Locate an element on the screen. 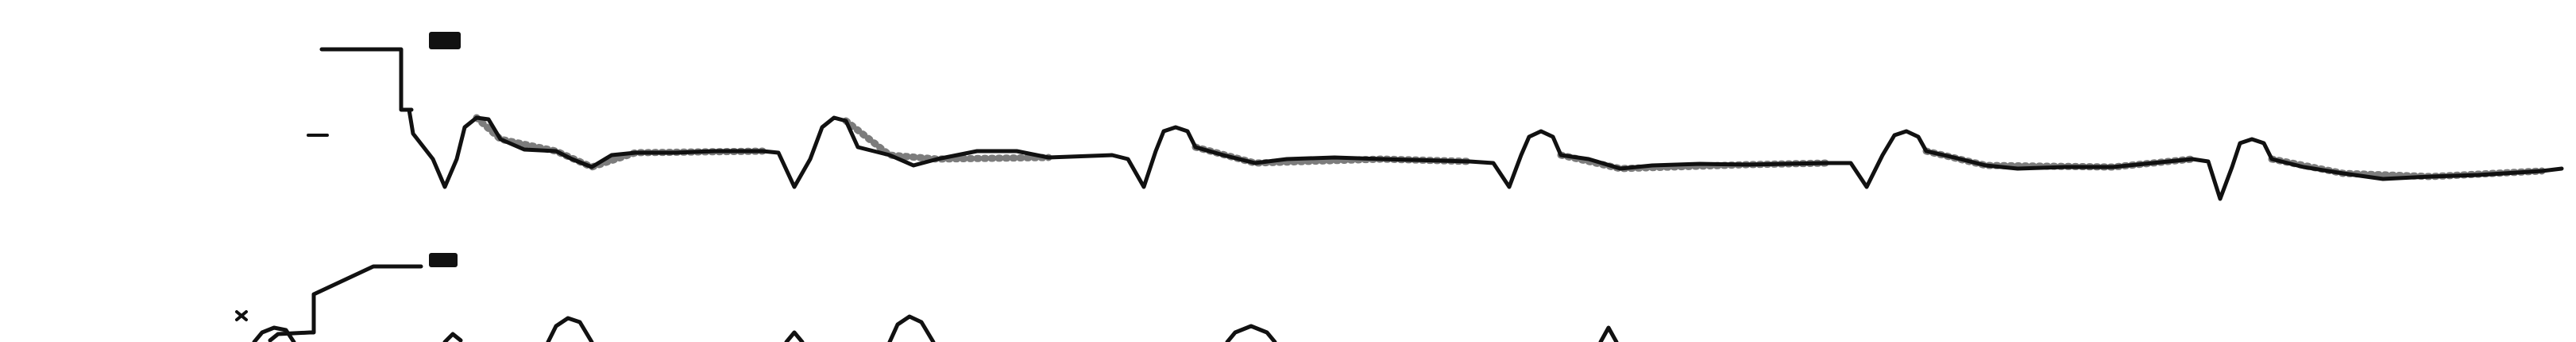 This screenshot has width=2576, height=342. upper-lead-marker is located at coordinates (445, 40).